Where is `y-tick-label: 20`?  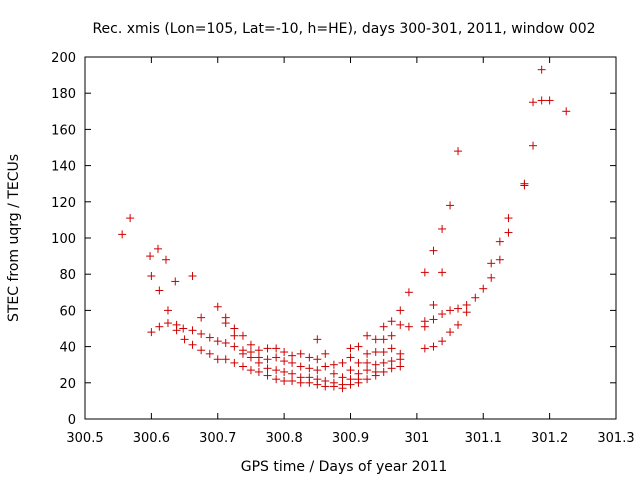 y-tick-label: 20 is located at coordinates (67, 384).